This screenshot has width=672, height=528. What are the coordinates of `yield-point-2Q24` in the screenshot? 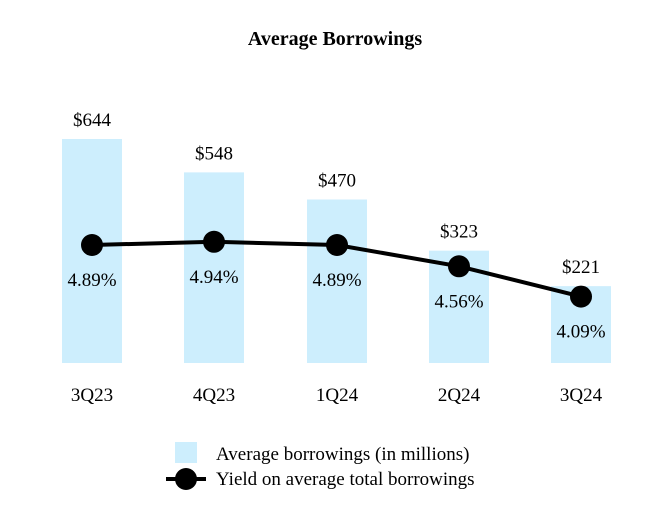 It's located at (459, 266).